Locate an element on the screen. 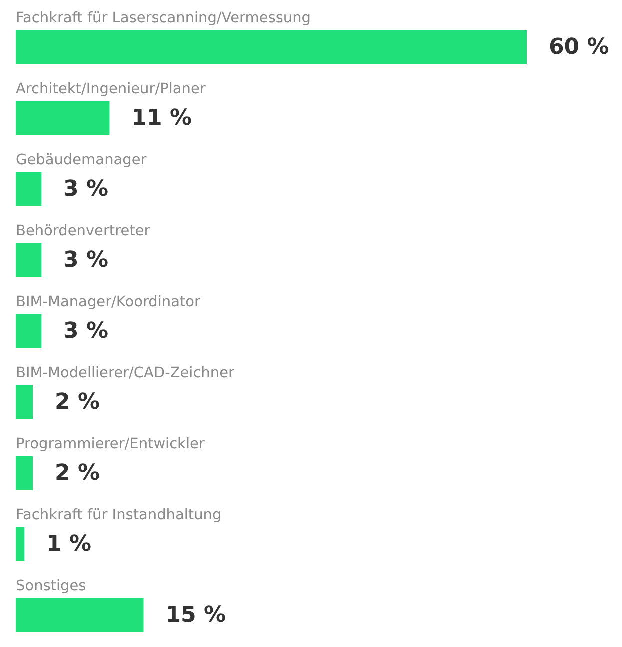 The image size is (622, 647). data-label: 15 % is located at coordinates (196, 615).